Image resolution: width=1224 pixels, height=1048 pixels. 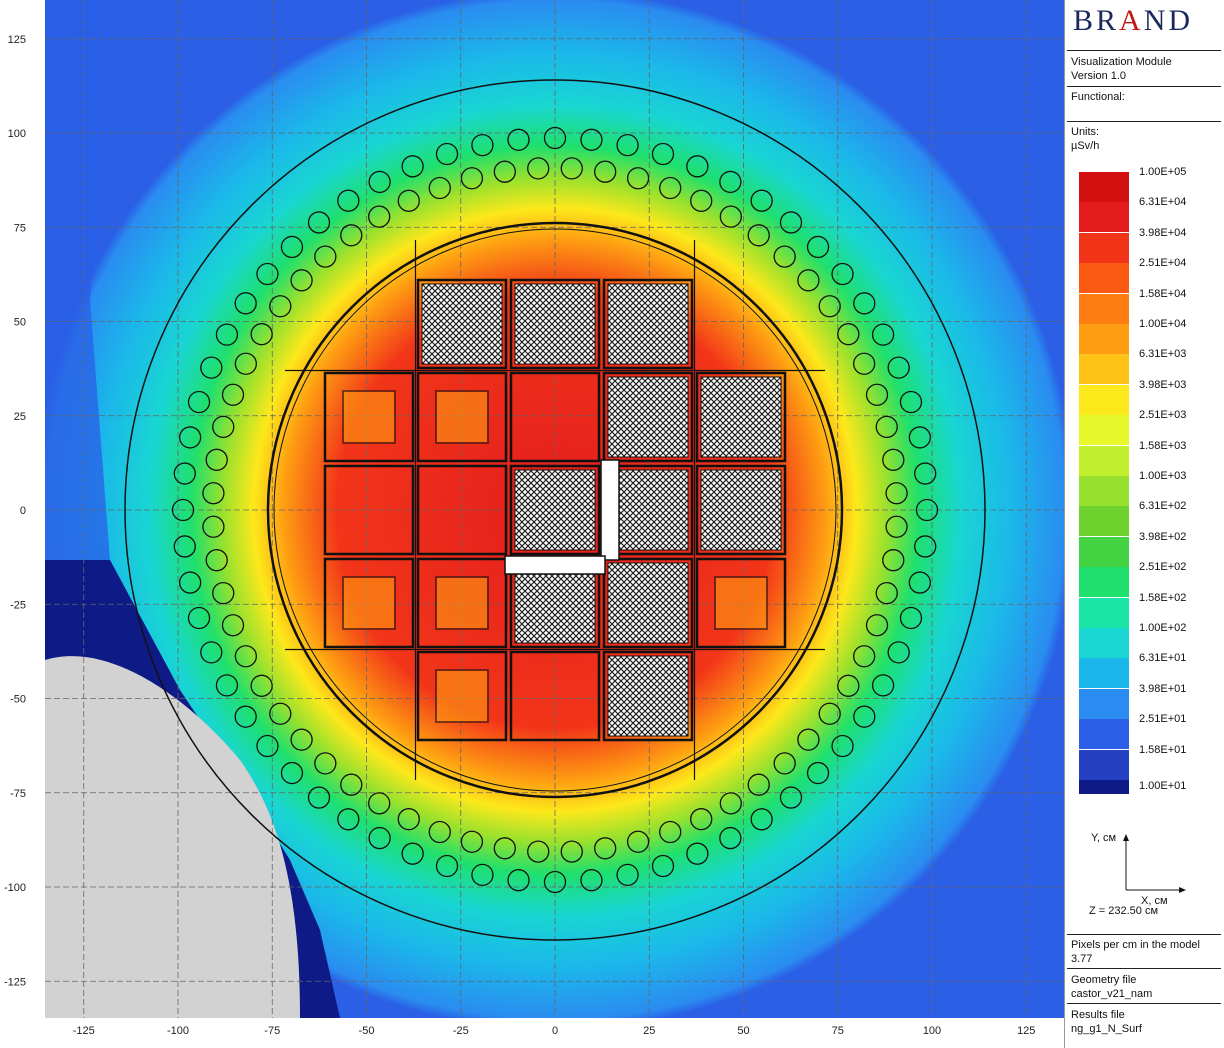 What do you see at coordinates (1151, 397) in the screenshot?
I see `legend-entry: 3.98E+03` at bounding box center [1151, 397].